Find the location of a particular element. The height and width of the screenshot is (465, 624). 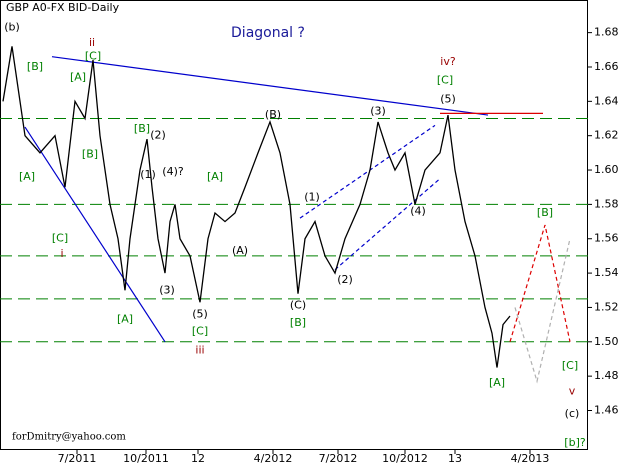

chart-header: GBP A0-FX BID-Daily is located at coordinates (63, 7).